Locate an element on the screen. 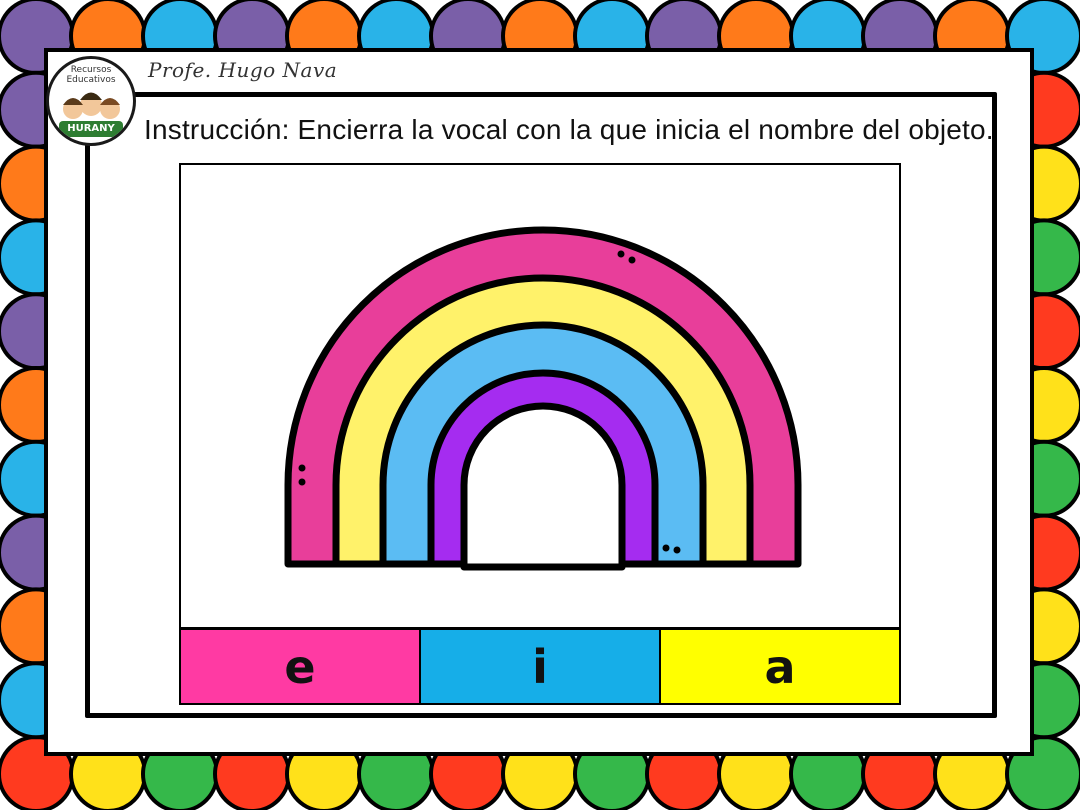  logo-banner: HURANY is located at coordinates (91, 129).